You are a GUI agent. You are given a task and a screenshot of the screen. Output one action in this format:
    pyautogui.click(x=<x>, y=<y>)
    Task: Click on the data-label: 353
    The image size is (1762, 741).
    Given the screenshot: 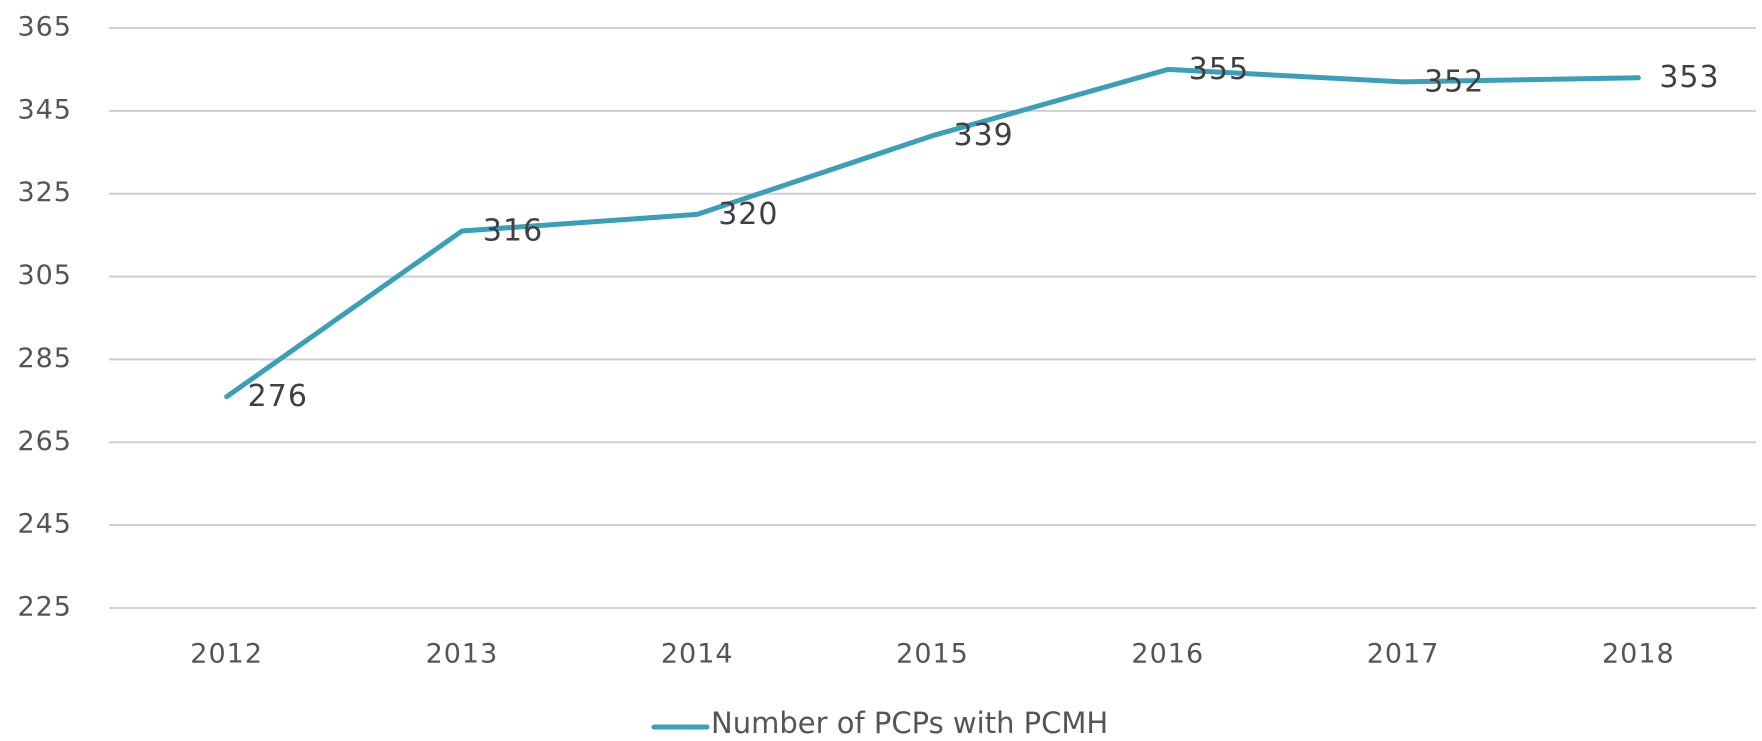 What is the action you would take?
    pyautogui.click(x=1689, y=77)
    